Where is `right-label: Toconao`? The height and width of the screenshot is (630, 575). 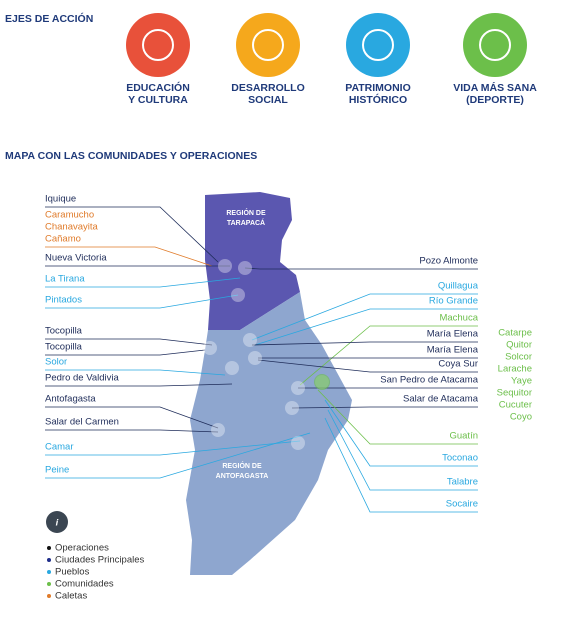
right-label: Toconao is located at coordinates (460, 458).